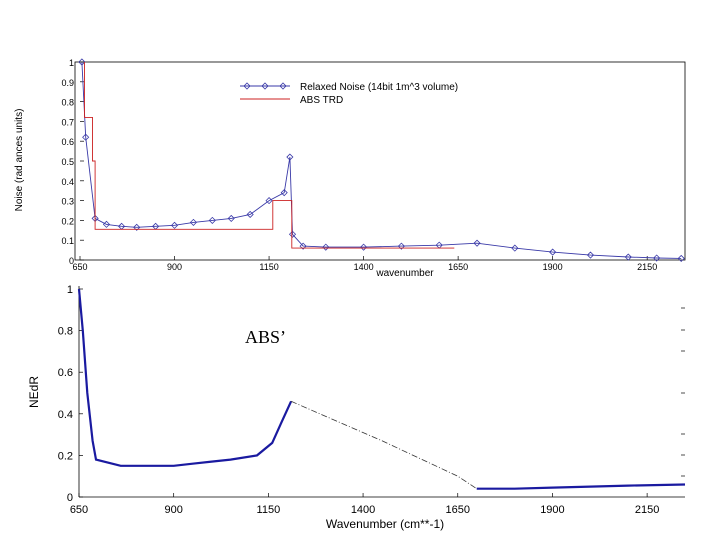 This screenshot has height=540, width=720. I want to click on bottom-y-tick-label: 1, so click(70, 290).